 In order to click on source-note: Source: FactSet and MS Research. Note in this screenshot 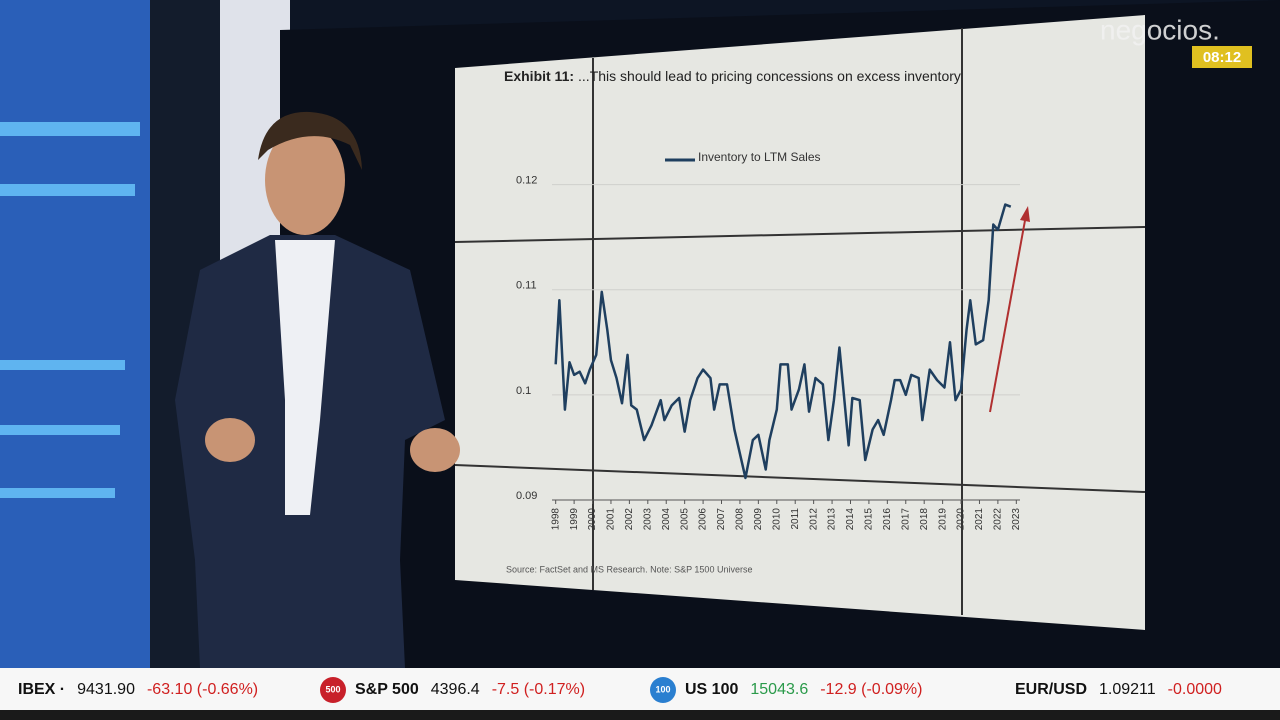, I will do `click(629, 569)`.